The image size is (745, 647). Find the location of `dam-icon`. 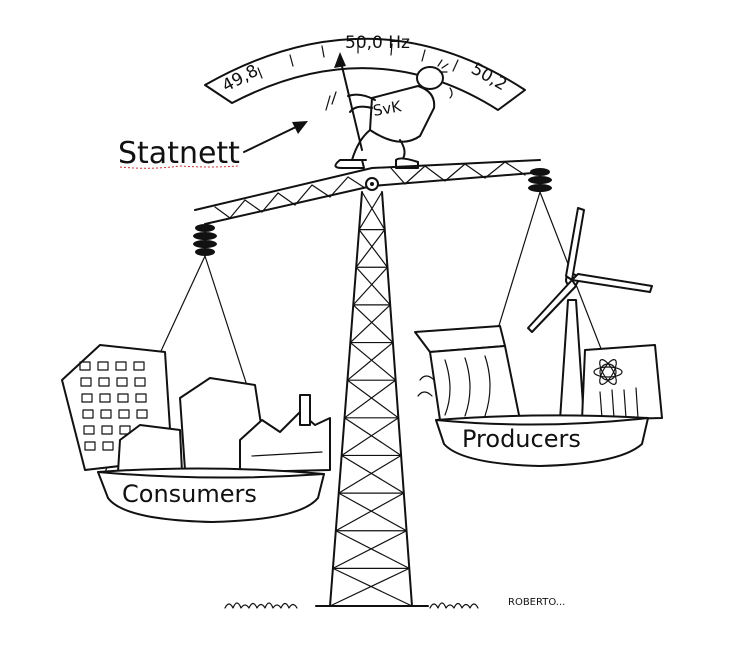

dam-icon is located at coordinates (467, 373).